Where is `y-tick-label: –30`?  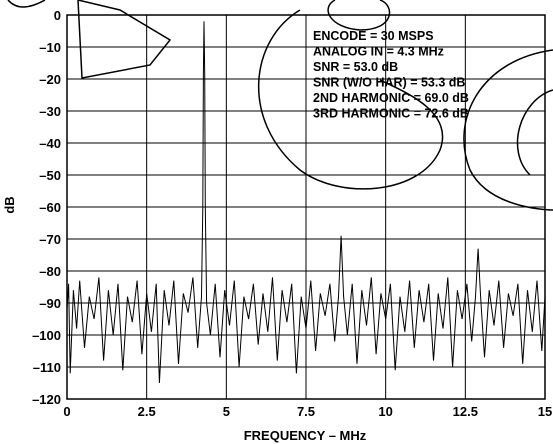
y-tick-label: –30 is located at coordinates (50, 111).